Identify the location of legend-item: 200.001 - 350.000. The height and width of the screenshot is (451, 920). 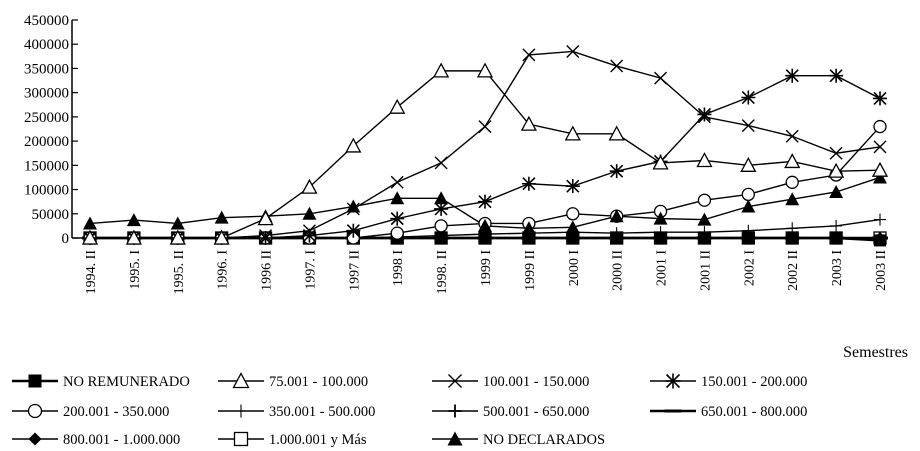
(90, 411).